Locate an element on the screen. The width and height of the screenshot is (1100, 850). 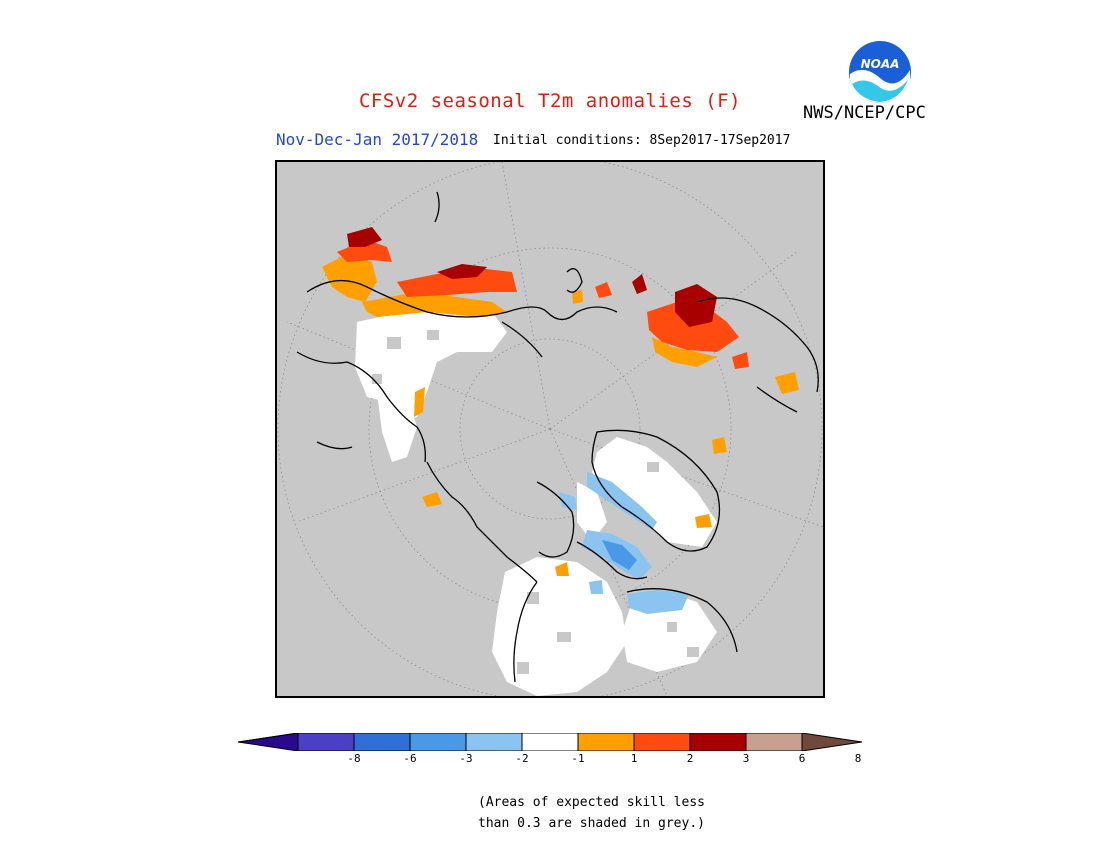
noaa-logo: NOAA is located at coordinates (880, 72).